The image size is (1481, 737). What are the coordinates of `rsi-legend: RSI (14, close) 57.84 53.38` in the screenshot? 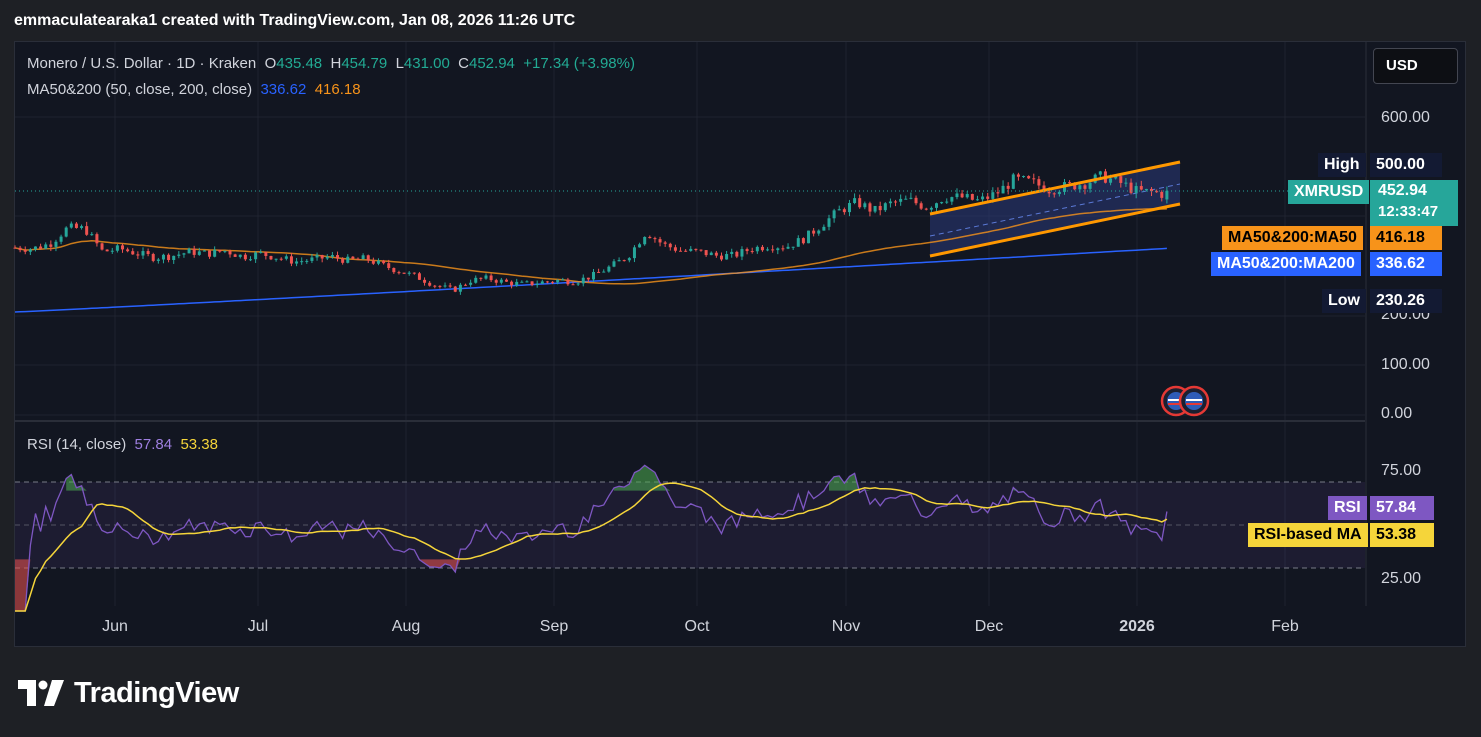 It's located at (122, 444).